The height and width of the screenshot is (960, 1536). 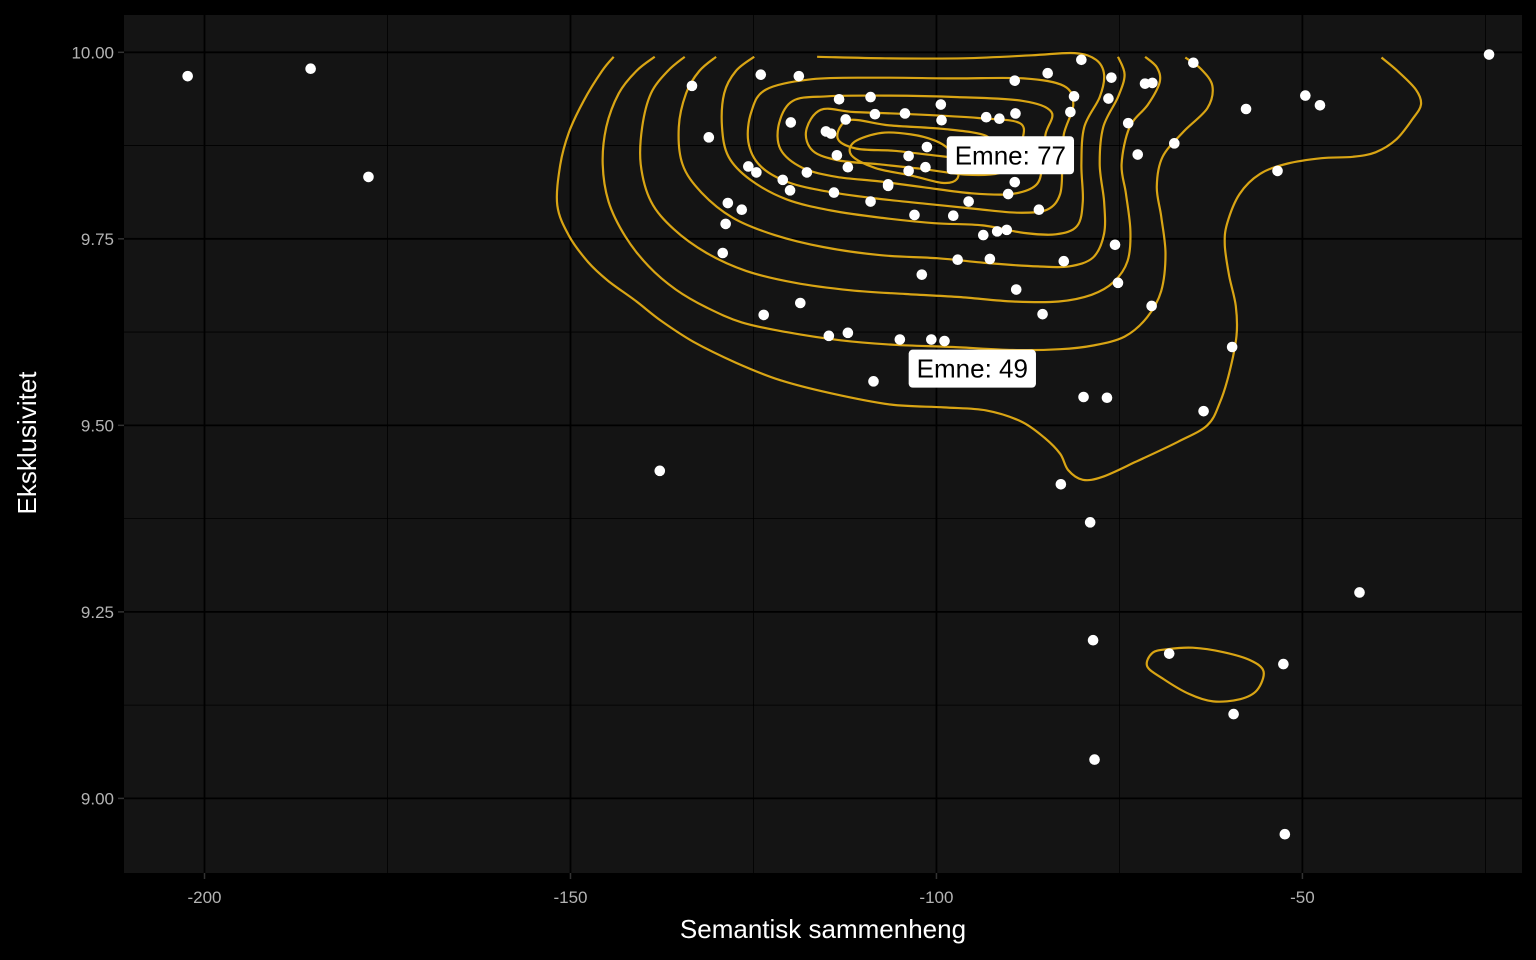 I want to click on x-axis: -200 -150 -100 -50, so click(x=751, y=890).